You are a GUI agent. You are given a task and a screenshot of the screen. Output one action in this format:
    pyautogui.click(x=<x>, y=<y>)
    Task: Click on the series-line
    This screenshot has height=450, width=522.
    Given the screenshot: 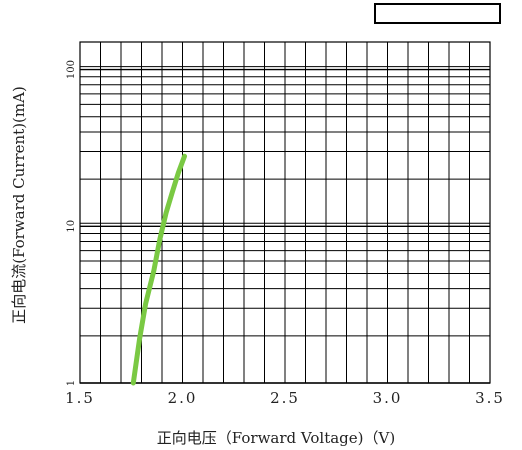 What is the action you would take?
    pyautogui.click(x=158, y=269)
    